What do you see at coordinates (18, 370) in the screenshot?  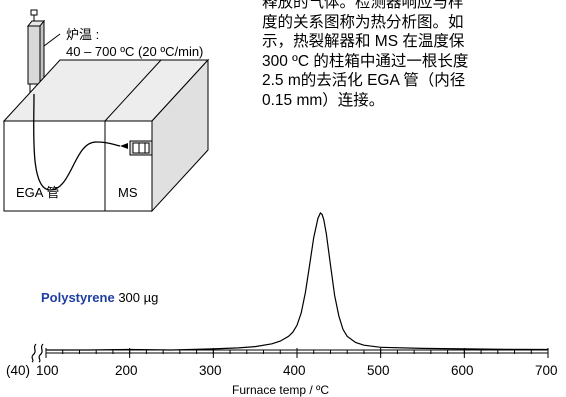 I see `x-break-label: (40)` at bounding box center [18, 370].